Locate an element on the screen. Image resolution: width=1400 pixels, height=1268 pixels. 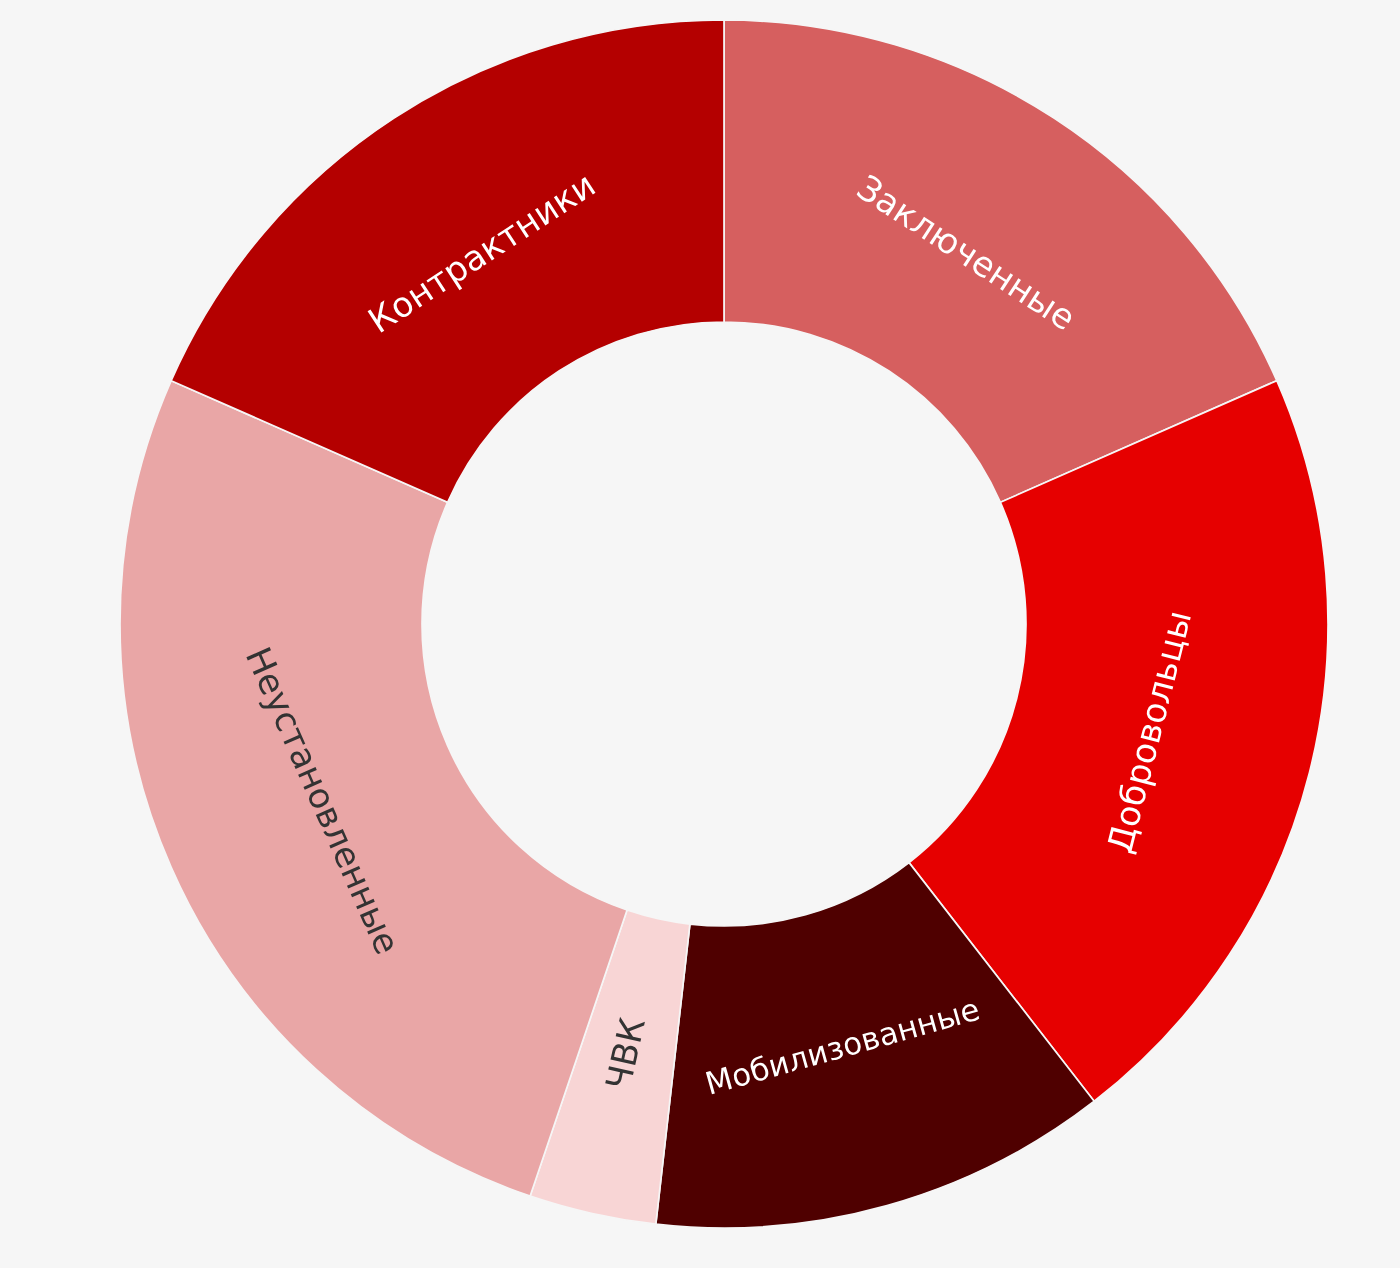
slice-label: ЧВК is located at coordinates (625, 1052).